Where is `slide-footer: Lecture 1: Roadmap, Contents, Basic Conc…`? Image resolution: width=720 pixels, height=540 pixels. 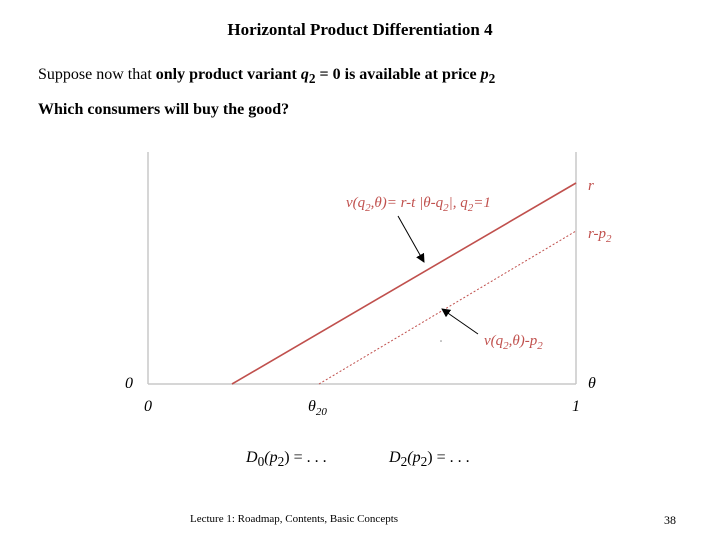 slide-footer: Lecture 1: Roadmap, Contents, Basic Conc… is located at coordinates (294, 519).